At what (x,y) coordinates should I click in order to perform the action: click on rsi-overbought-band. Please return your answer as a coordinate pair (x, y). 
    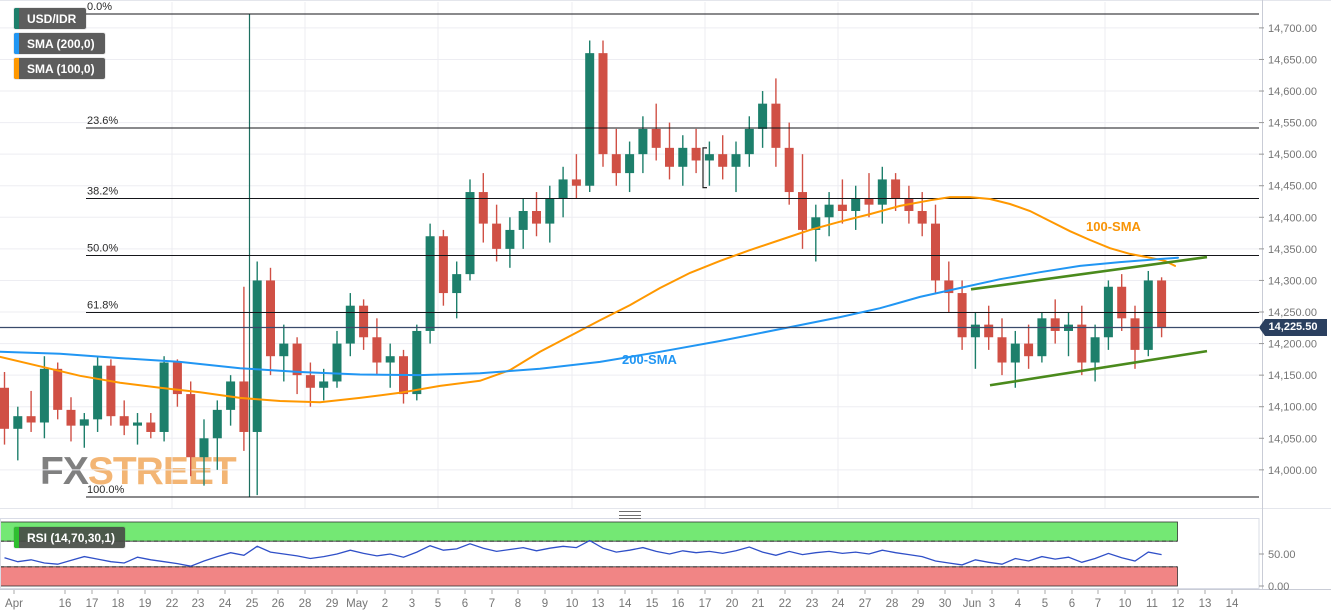
    Looking at the image, I should click on (589, 531).